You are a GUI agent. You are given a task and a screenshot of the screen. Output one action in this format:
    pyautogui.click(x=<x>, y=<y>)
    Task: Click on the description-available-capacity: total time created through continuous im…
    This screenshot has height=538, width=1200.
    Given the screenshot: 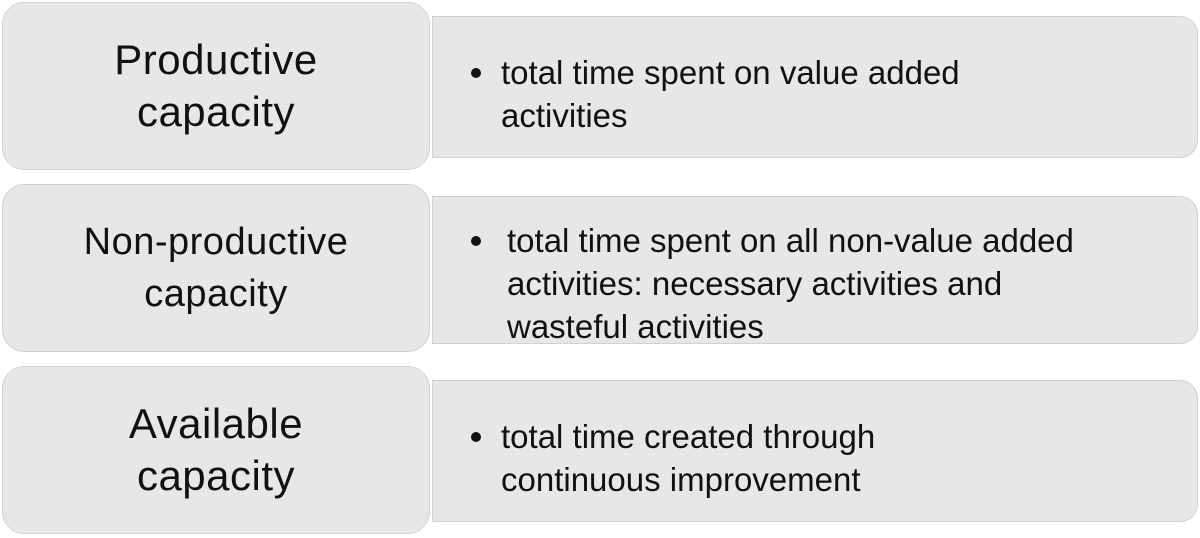 What is the action you would take?
    pyautogui.click(x=688, y=458)
    